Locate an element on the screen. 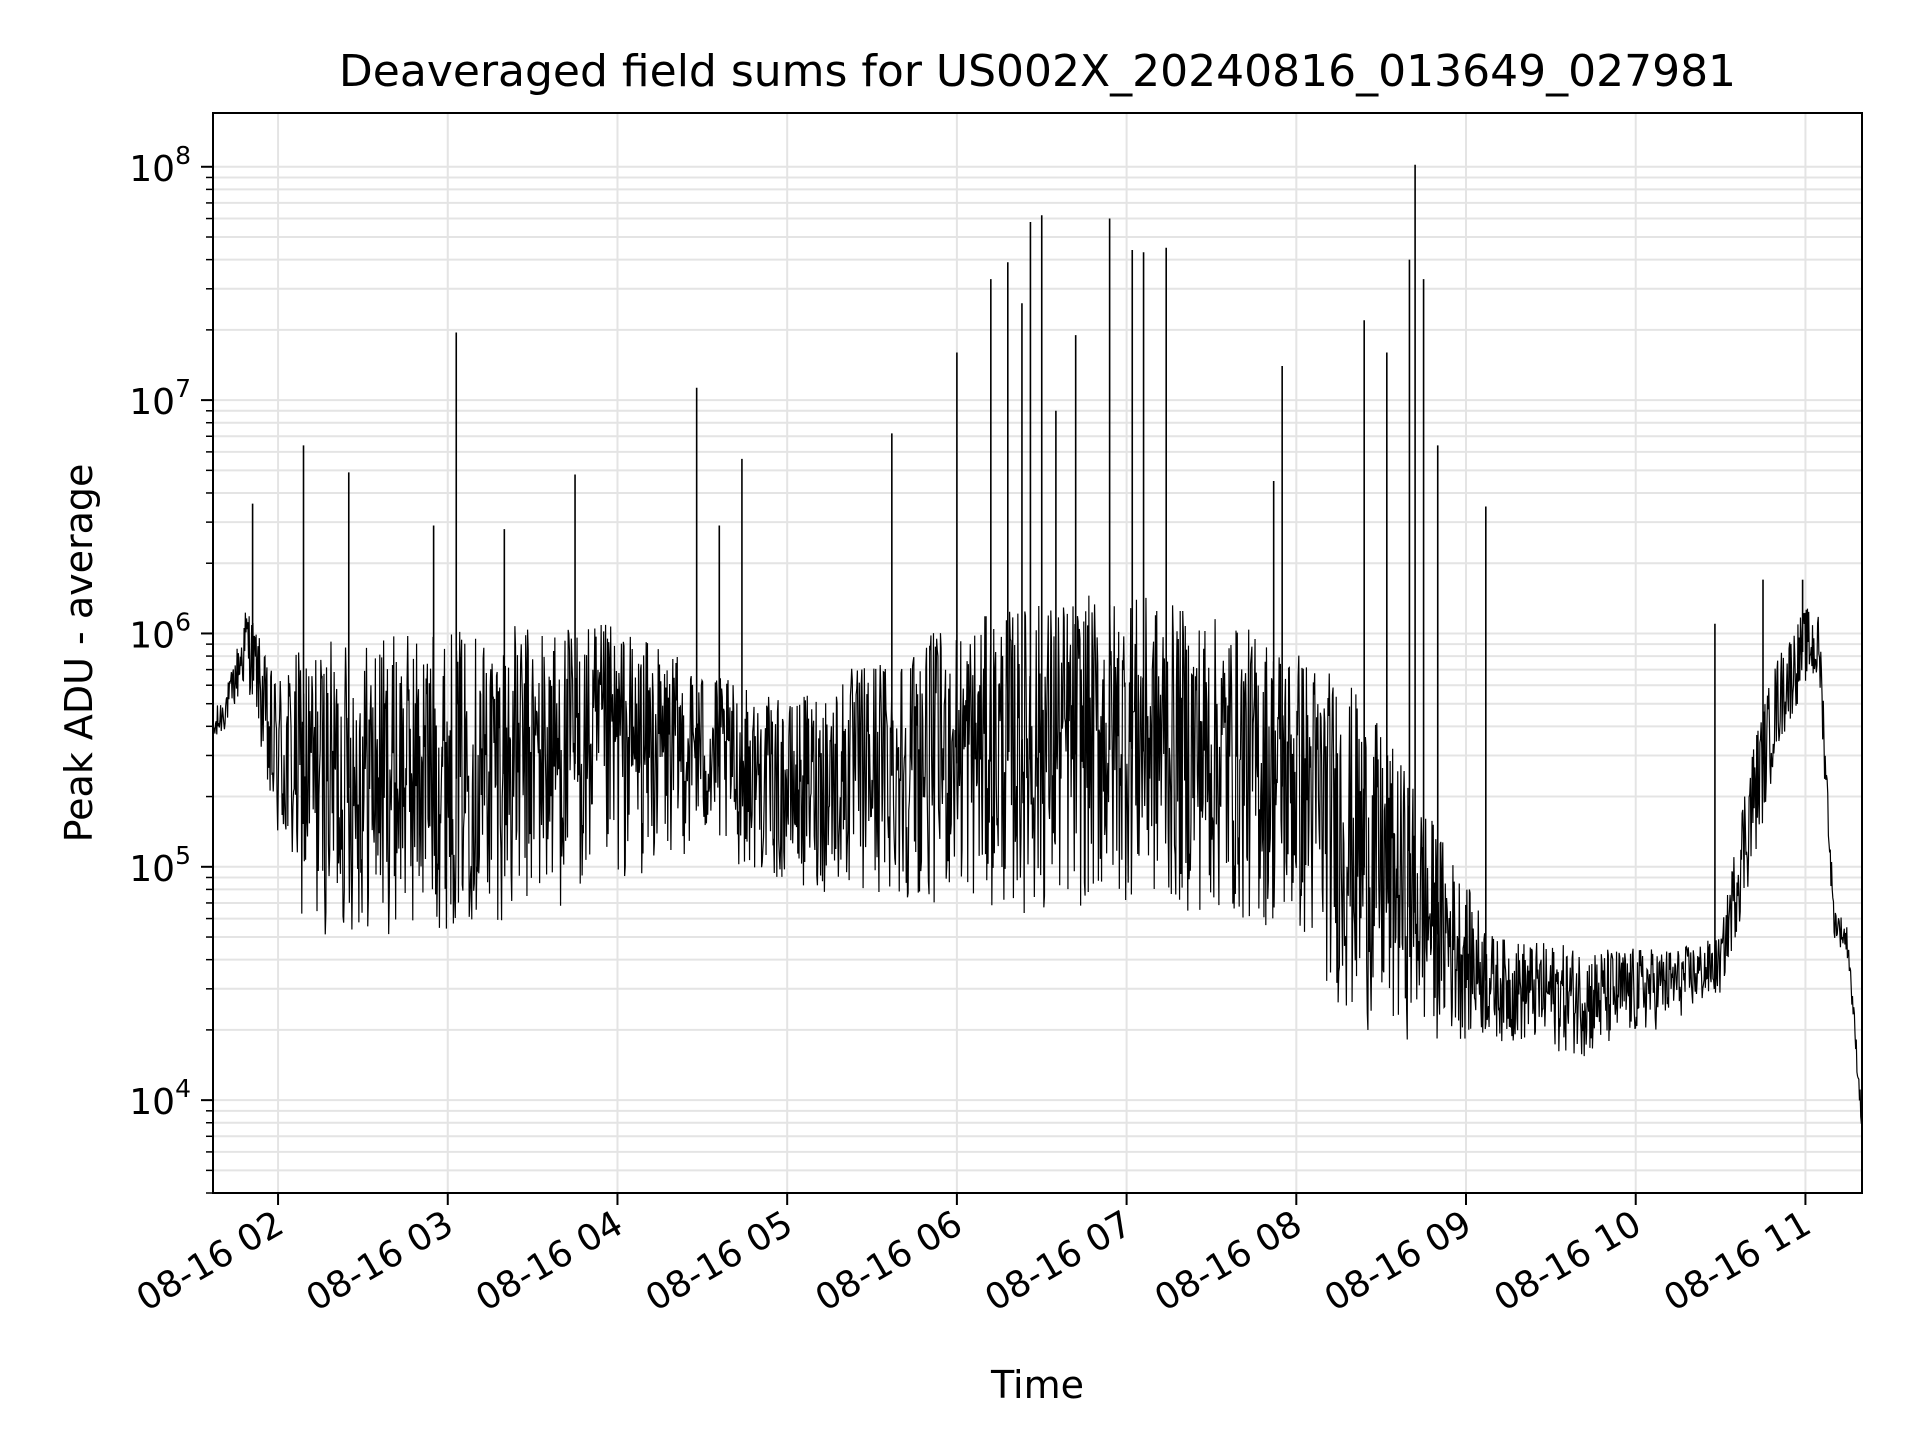  y-tick-label: 10⁴ is located at coordinates (160, 1098).